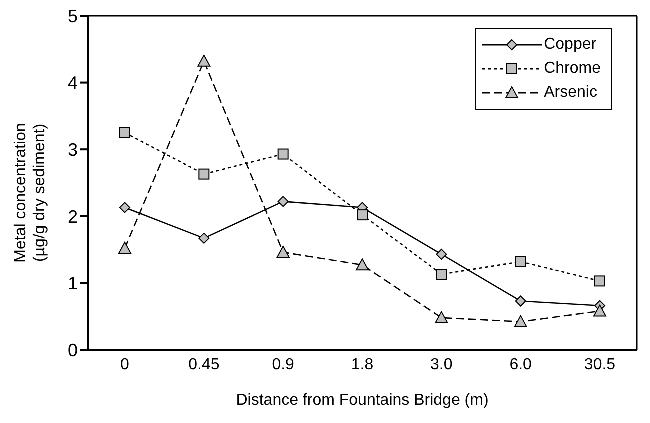  I want to click on y-tick-label: 0, so click(73, 350).